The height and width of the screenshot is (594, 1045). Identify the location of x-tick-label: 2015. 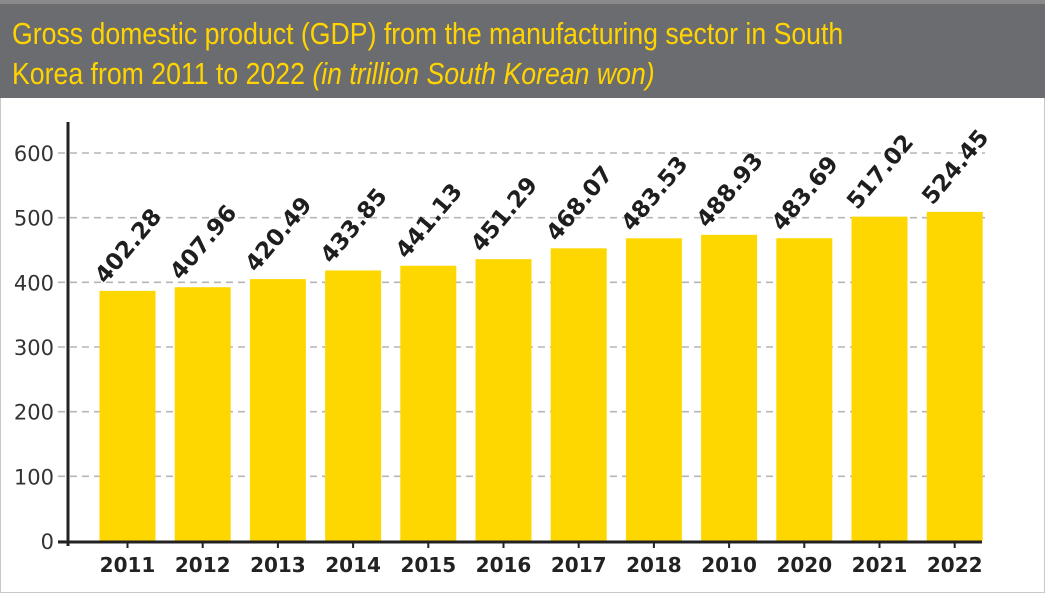
(428, 565).